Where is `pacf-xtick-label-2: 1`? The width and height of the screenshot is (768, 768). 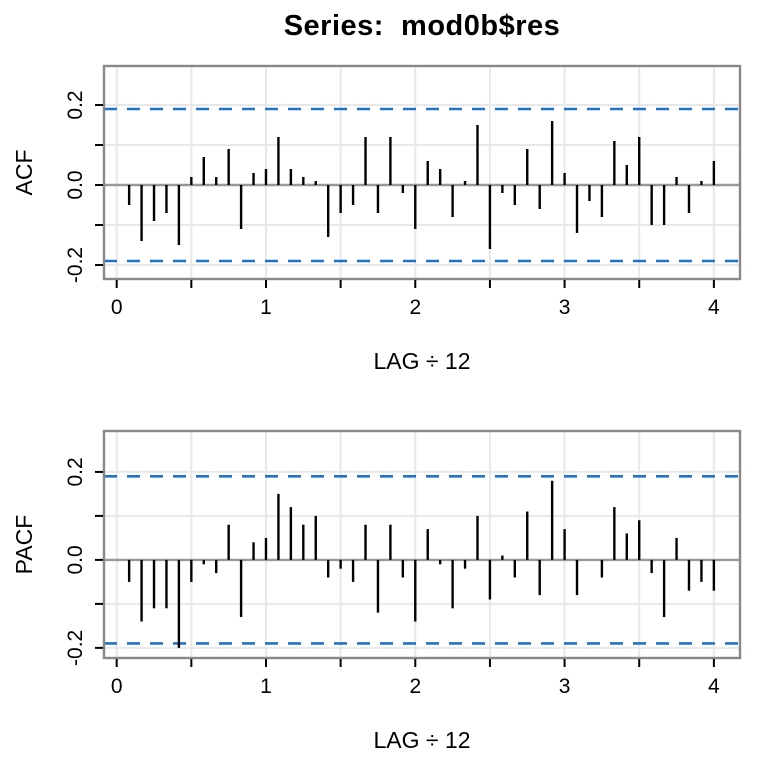 pacf-xtick-label-2: 1 is located at coordinates (266, 686).